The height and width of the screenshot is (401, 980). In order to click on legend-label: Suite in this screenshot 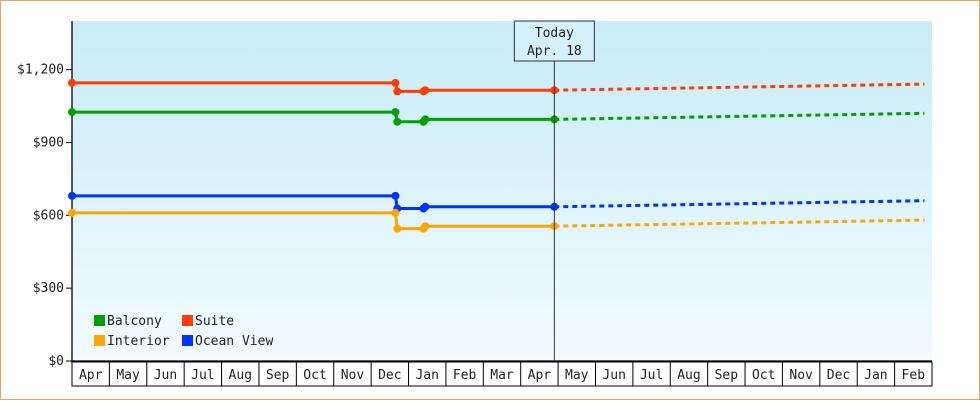, I will do `click(214, 321)`.